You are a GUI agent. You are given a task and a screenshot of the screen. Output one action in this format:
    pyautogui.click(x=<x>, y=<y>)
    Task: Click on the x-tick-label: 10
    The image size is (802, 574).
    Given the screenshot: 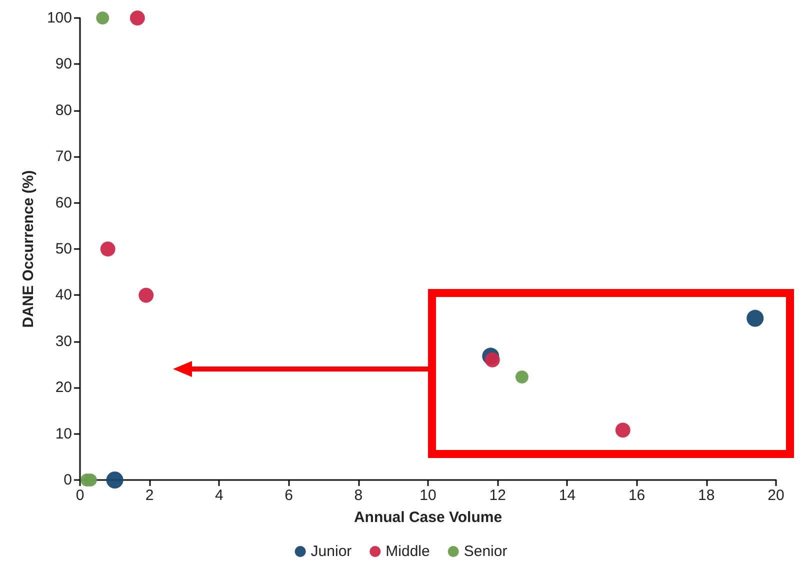 What is the action you would take?
    pyautogui.click(x=428, y=495)
    